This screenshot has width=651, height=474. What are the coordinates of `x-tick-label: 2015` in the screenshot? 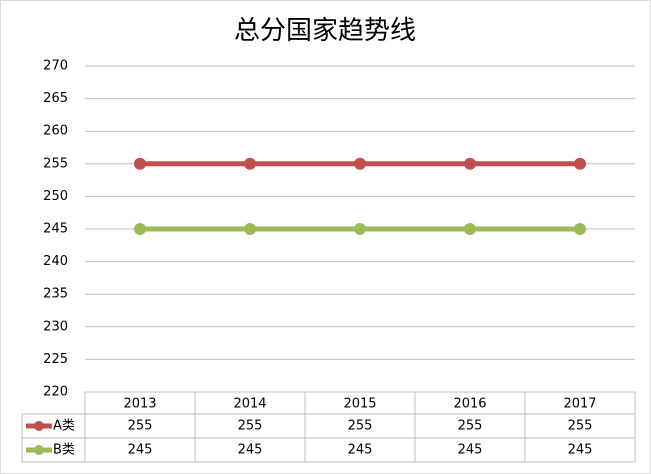 It's located at (359, 404).